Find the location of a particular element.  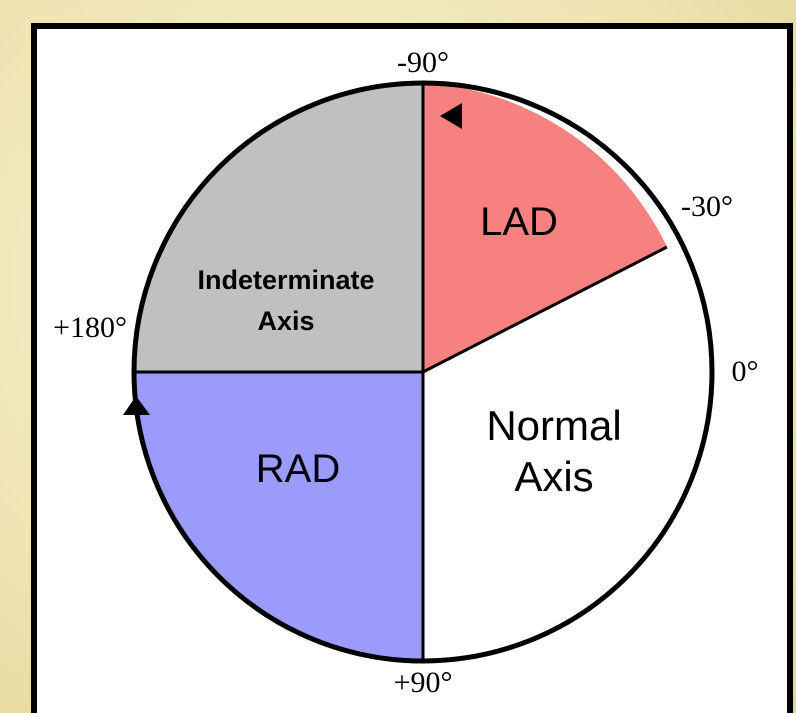

indeterminate-label-line2: Axis is located at coordinates (285, 321).